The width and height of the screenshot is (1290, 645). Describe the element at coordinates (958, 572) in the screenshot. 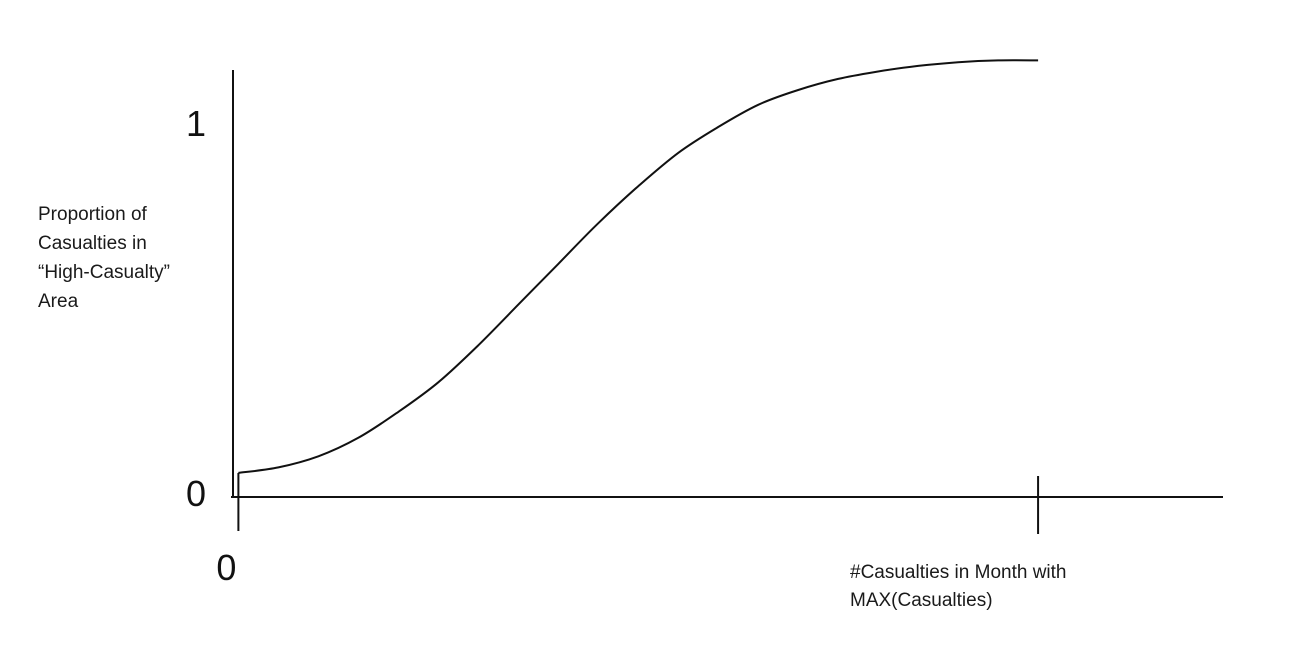

I see `x-axis-label-line: #Casualties in Month with` at that location.